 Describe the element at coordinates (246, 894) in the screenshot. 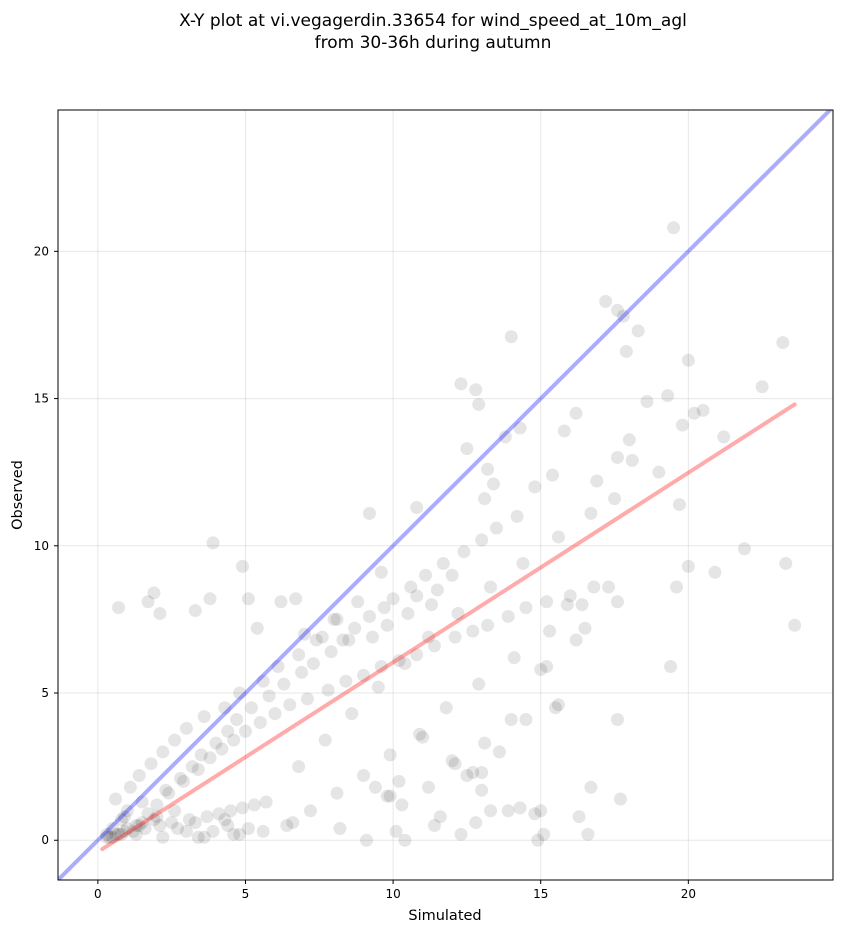

I see `x-tick-label: 5` at that location.